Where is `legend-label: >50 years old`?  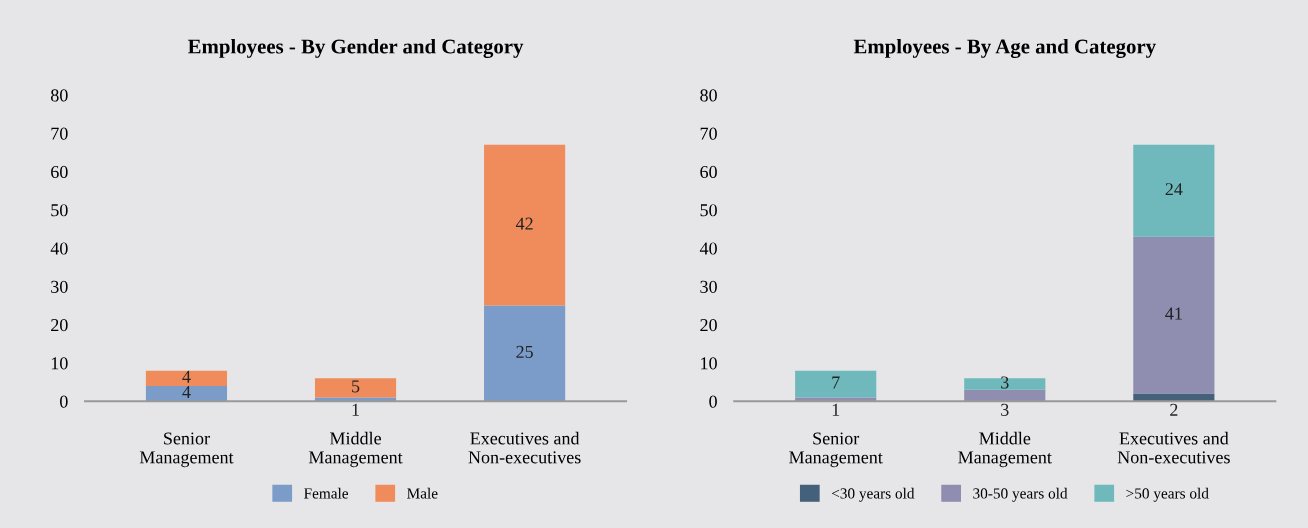 legend-label: >50 years old is located at coordinates (1167, 494).